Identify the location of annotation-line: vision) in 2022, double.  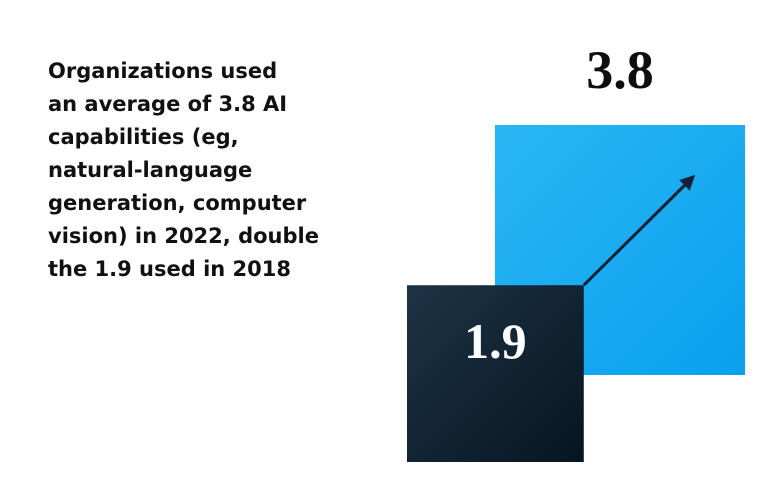
(183, 236).